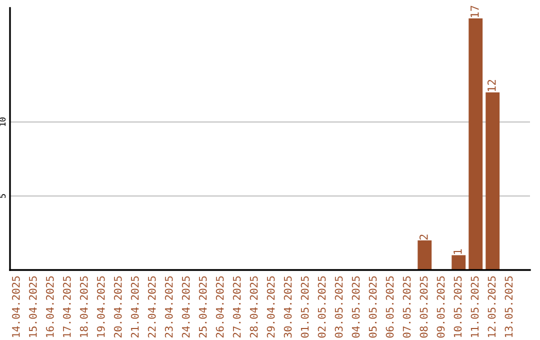  What do you see at coordinates (186, 307) in the screenshot?
I see `x-tick-label: 24.04.2025` at bounding box center [186, 307].